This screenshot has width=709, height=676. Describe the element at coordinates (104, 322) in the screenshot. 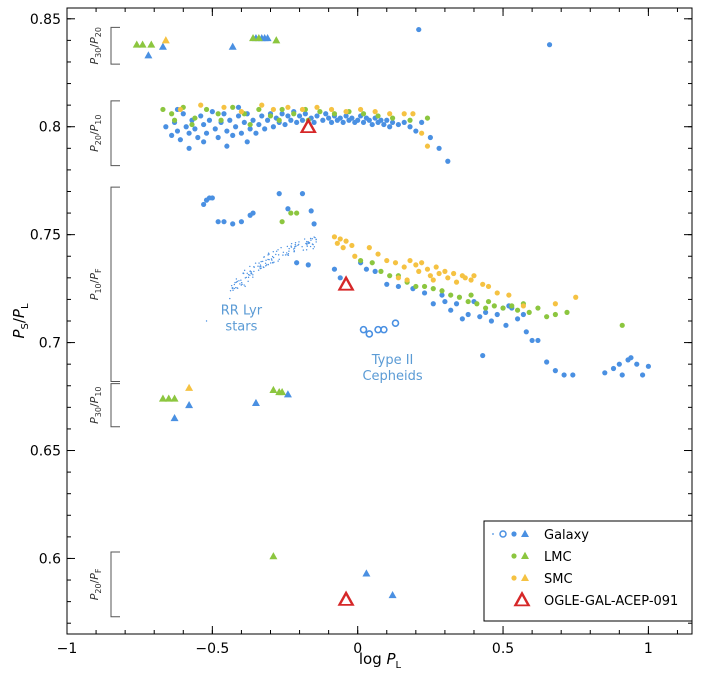

I see `ratio-brackets: P30/P20 P20/P10 P10/PF P30/P10 P20/PF` at that location.